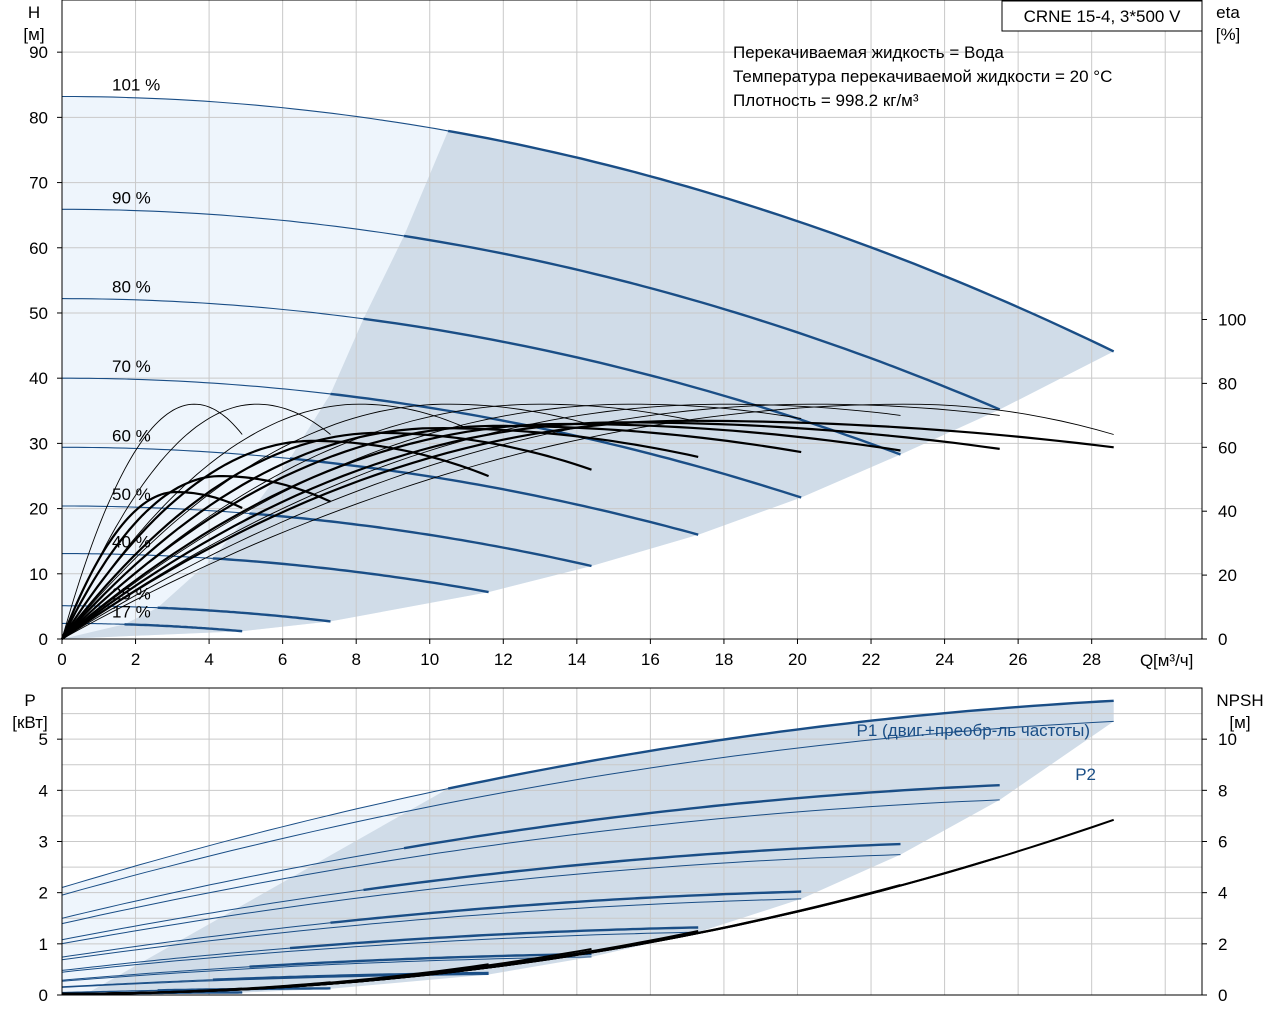 The width and height of the screenshot is (1280, 1024). What do you see at coordinates (43, 739) in the screenshot?
I see `p-tick-label: 5` at bounding box center [43, 739].